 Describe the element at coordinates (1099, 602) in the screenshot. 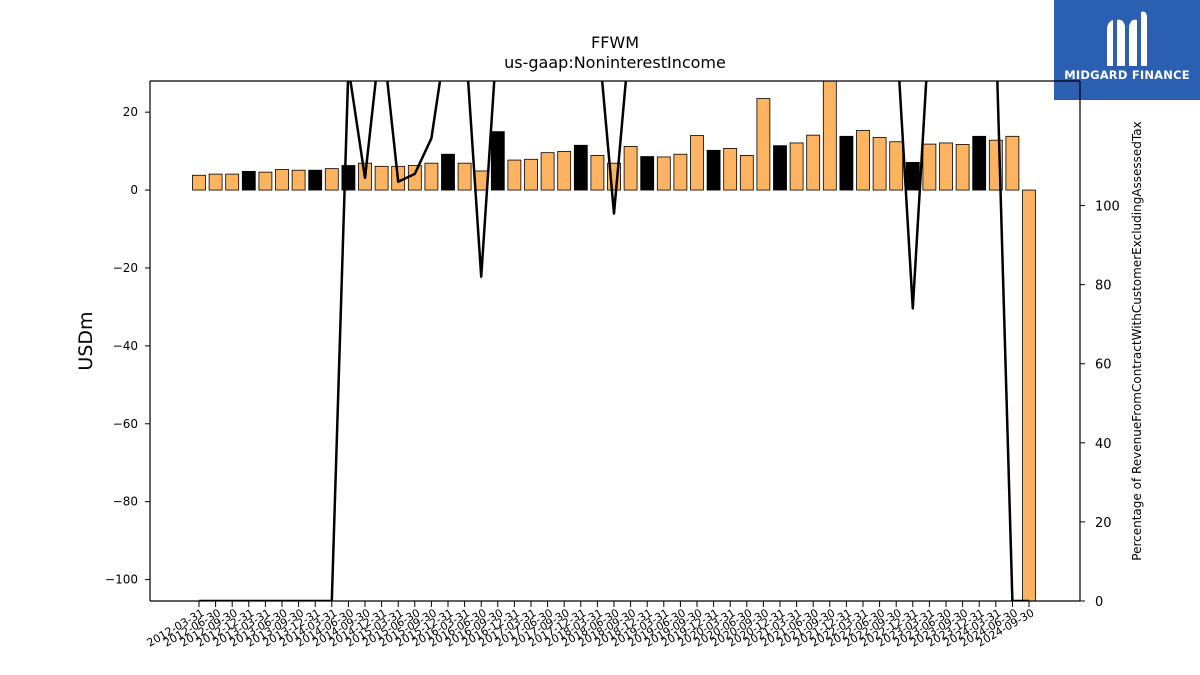

I see `y2-tick-label-0: 0` at that location.